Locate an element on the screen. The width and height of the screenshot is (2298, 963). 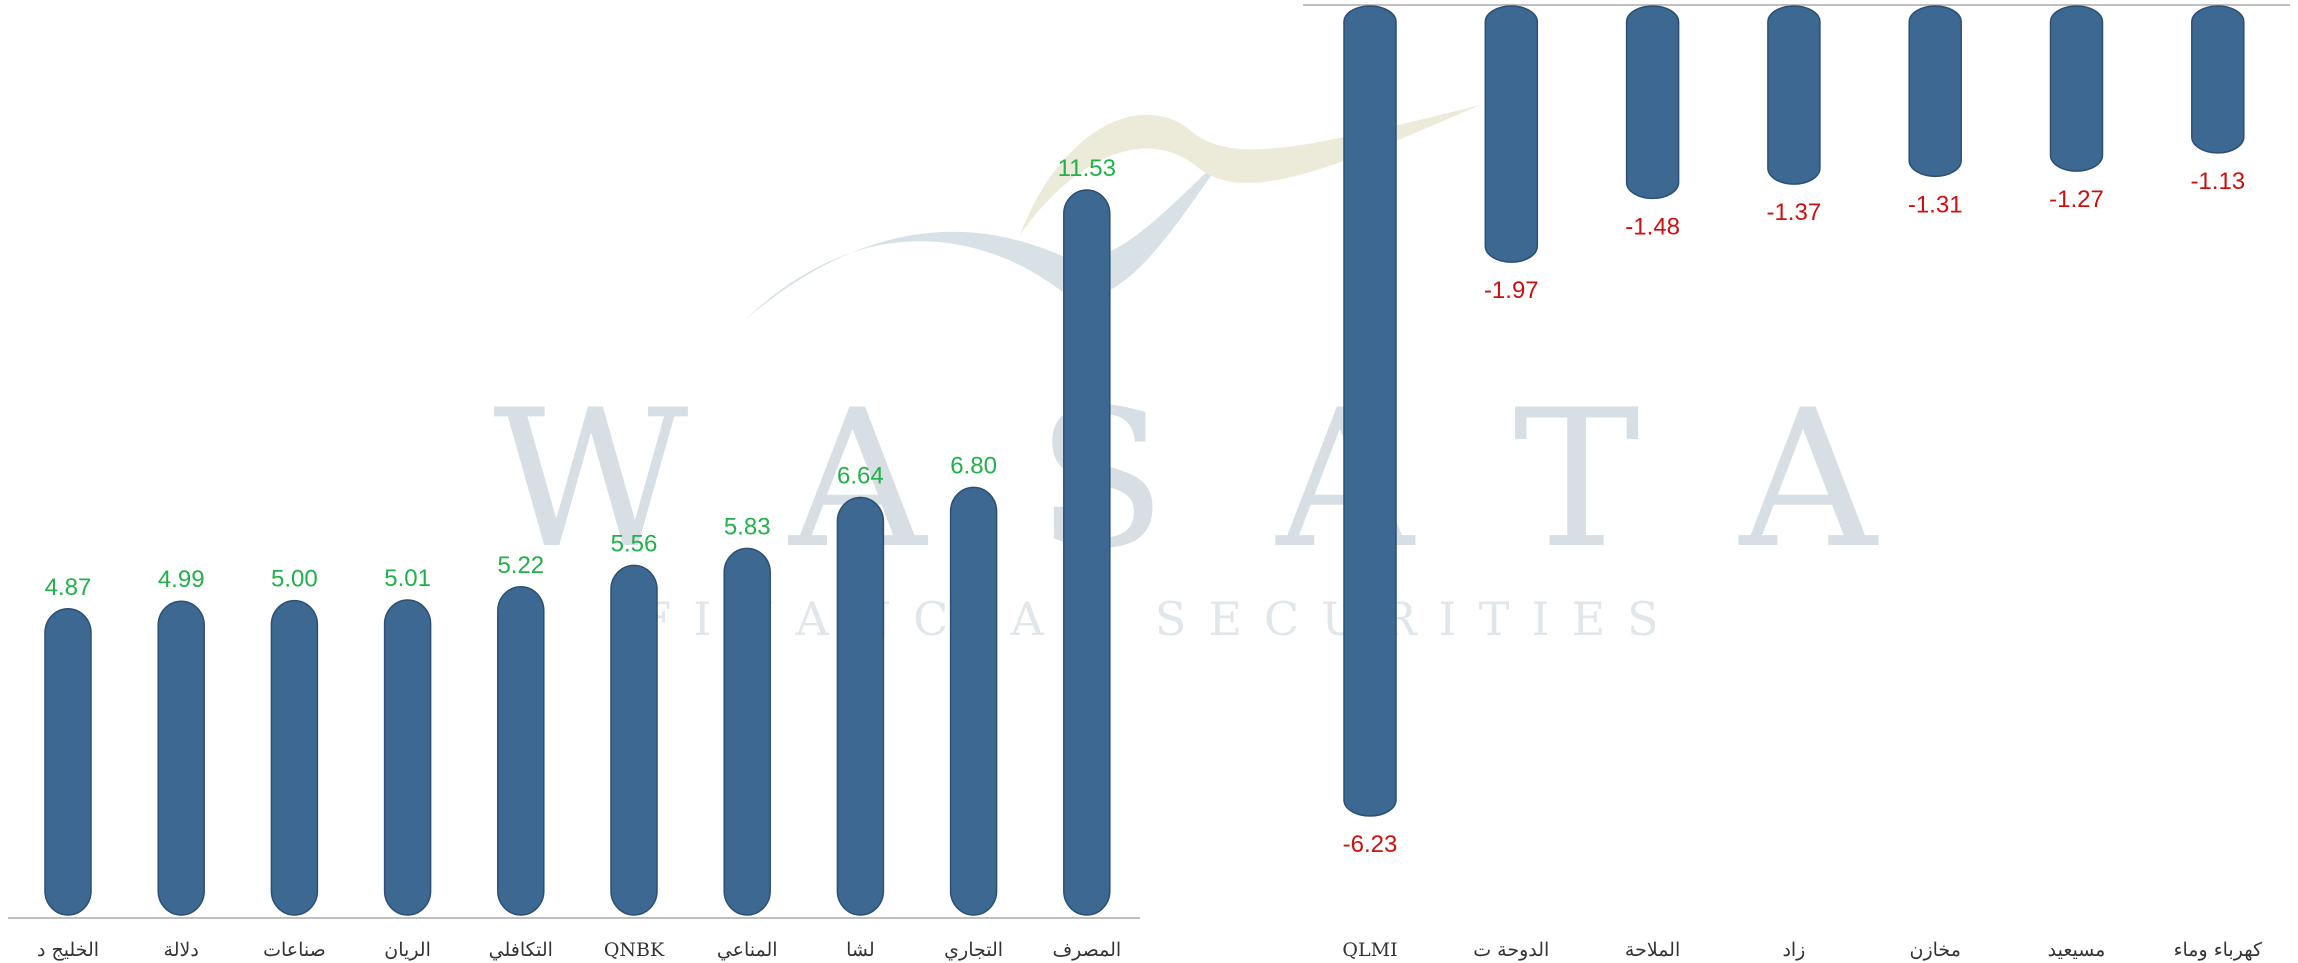
left-category-label-6: المناعي is located at coordinates (747, 950).